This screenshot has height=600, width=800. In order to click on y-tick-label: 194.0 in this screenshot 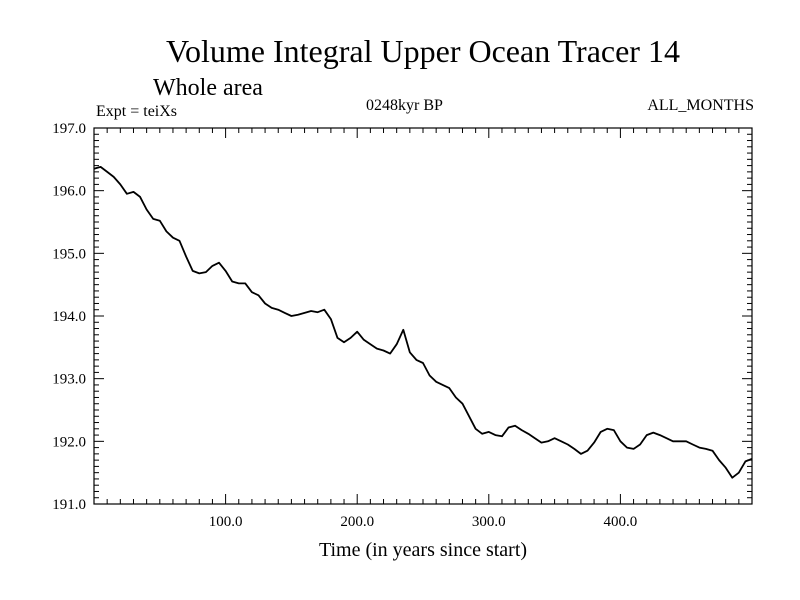, I will do `click(69, 317)`.